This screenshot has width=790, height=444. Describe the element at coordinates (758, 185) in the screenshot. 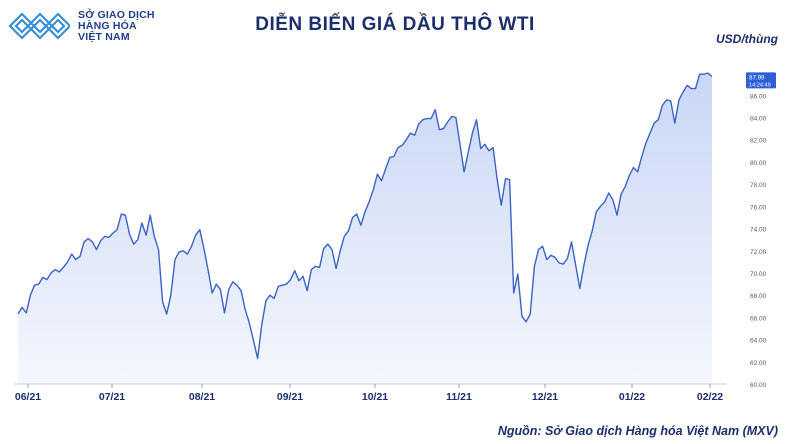

I see `y-tick-label: 78.00` at that location.